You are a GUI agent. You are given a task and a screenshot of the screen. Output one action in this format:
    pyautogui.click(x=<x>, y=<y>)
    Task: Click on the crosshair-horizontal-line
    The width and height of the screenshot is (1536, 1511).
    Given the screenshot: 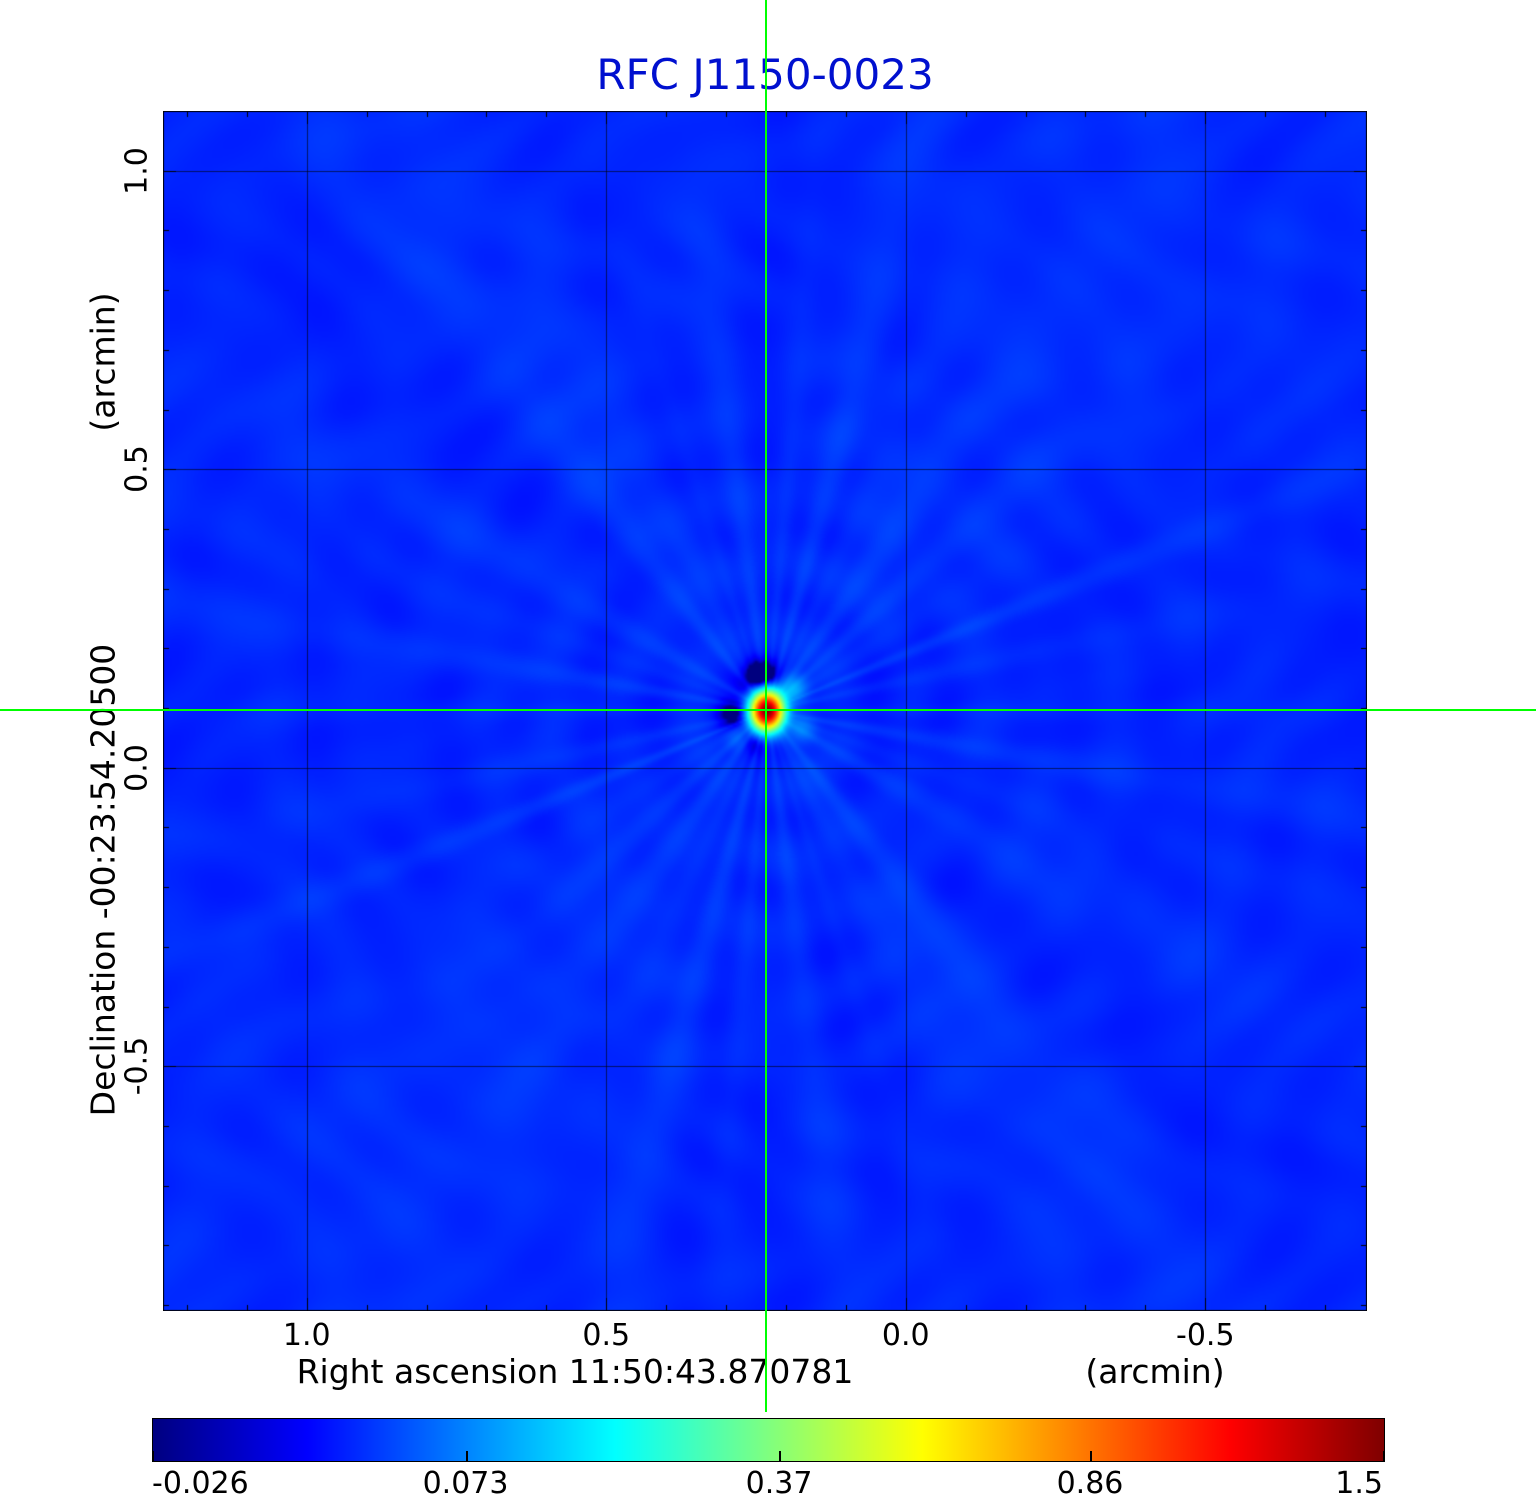 What is the action you would take?
    pyautogui.click(x=768, y=709)
    